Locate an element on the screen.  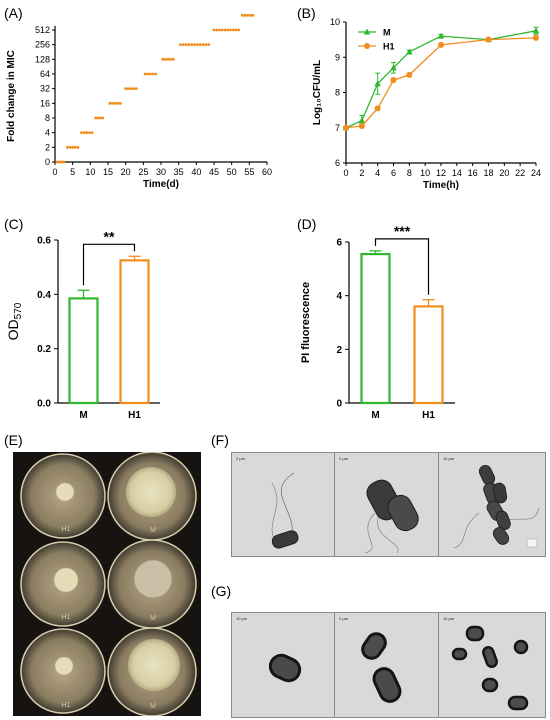
y-tick-label: 32 is located at coordinates (45, 89).